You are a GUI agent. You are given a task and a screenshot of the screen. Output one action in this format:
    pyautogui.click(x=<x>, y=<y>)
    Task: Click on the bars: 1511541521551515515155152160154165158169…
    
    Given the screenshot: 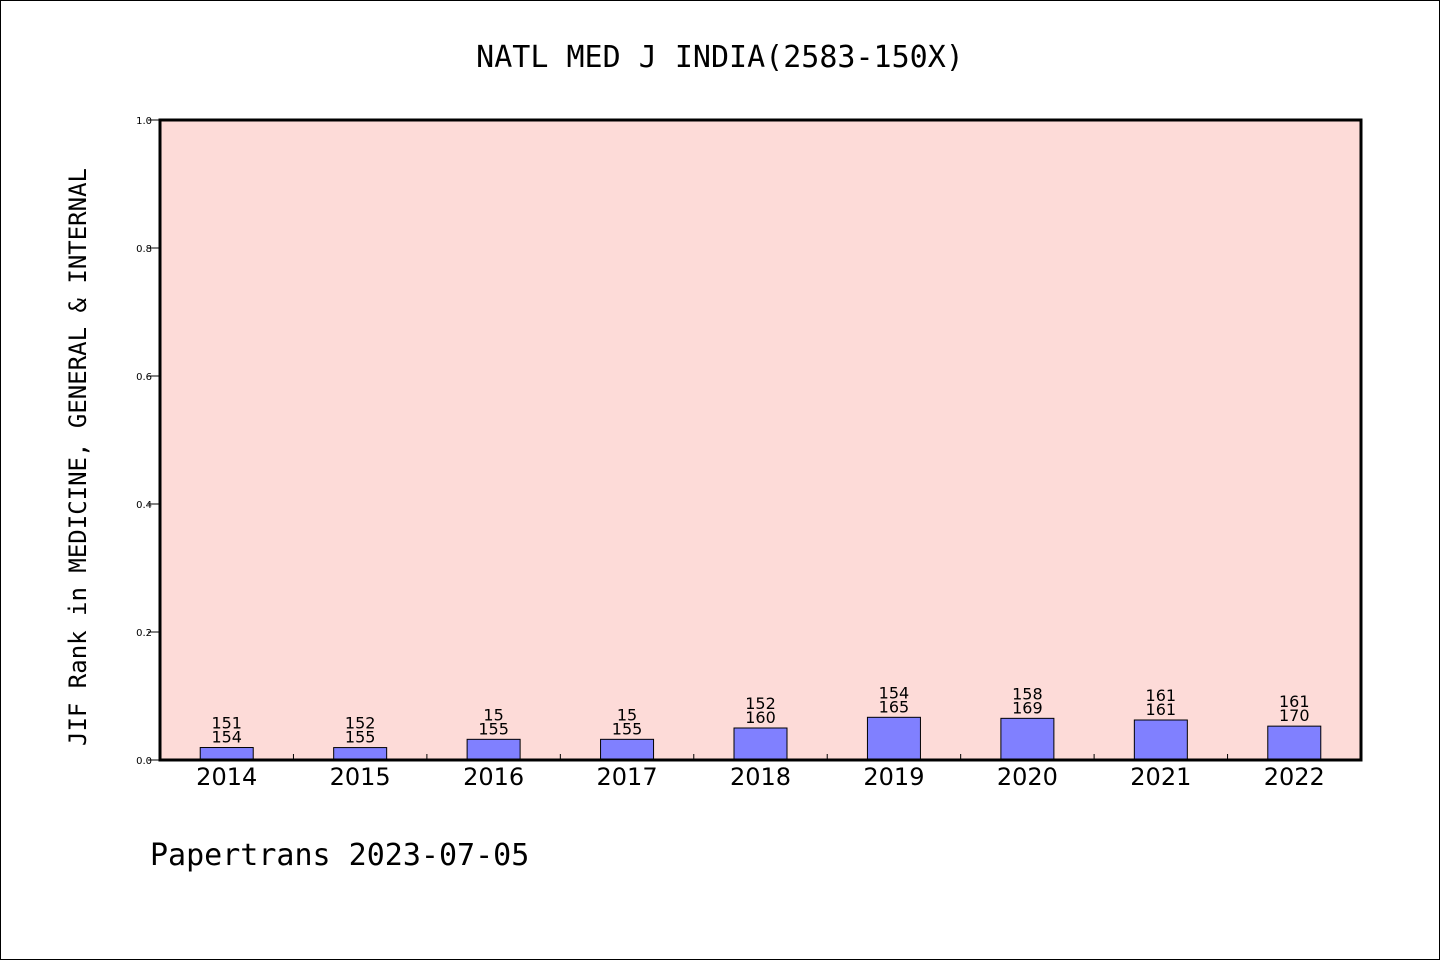 What is the action you would take?
    pyautogui.click(x=760, y=722)
    